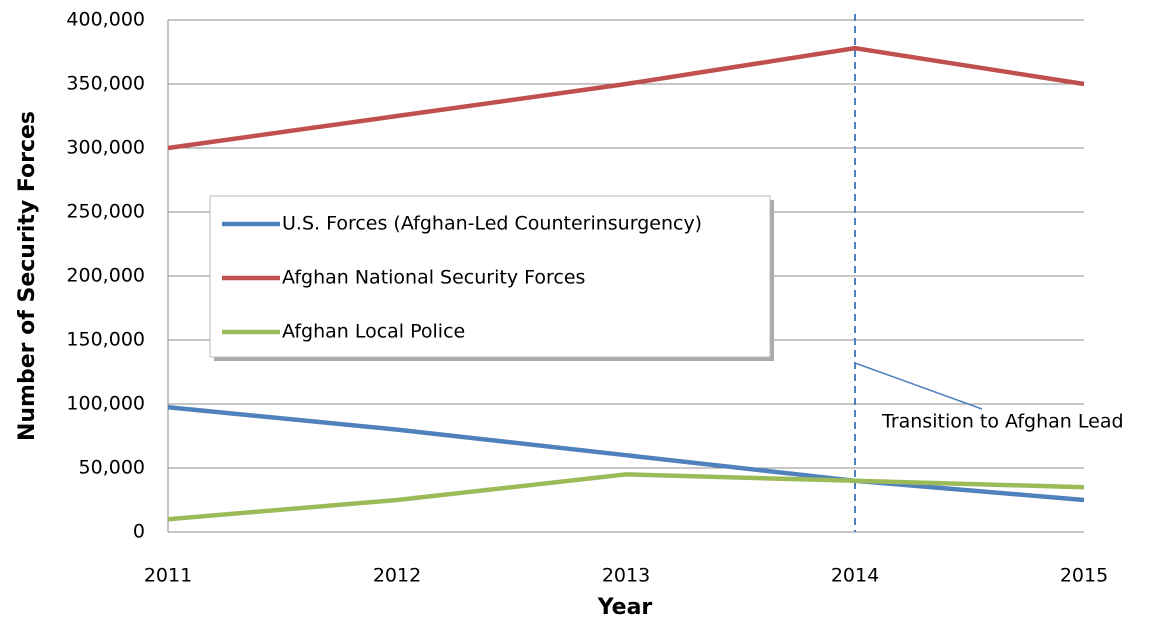 The width and height of the screenshot is (1165, 624). What do you see at coordinates (626, 576) in the screenshot?
I see `x-tick-label: 2013` at bounding box center [626, 576].